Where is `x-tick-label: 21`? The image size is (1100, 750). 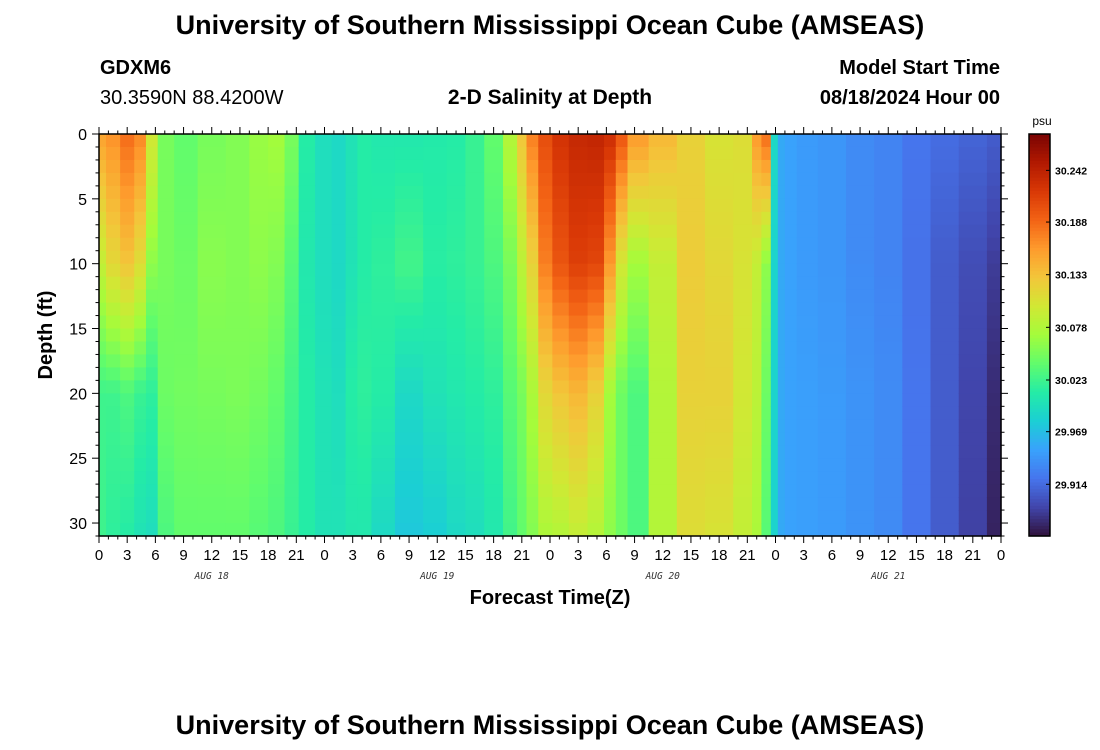
x-tick-label: 21 is located at coordinates (747, 555).